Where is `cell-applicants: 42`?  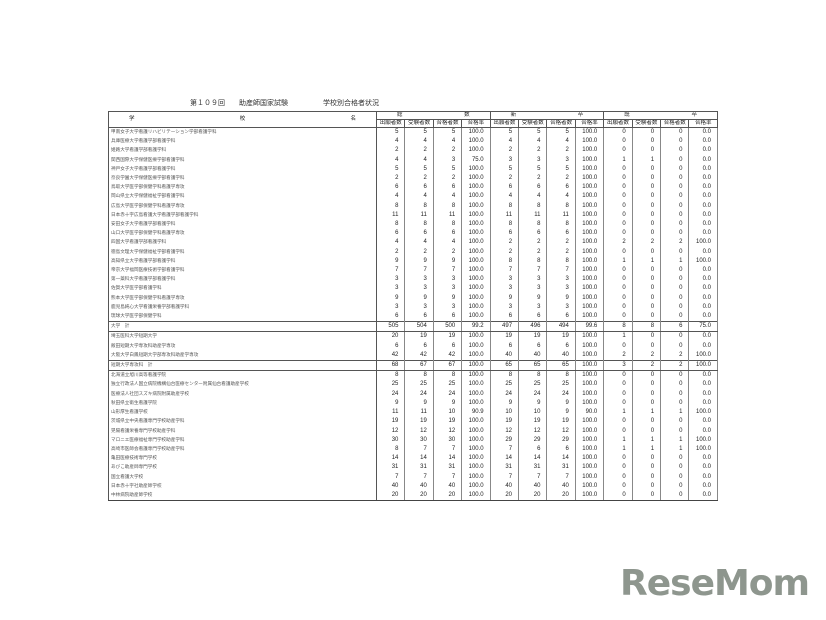 cell-applicants: 42 is located at coordinates (390, 355).